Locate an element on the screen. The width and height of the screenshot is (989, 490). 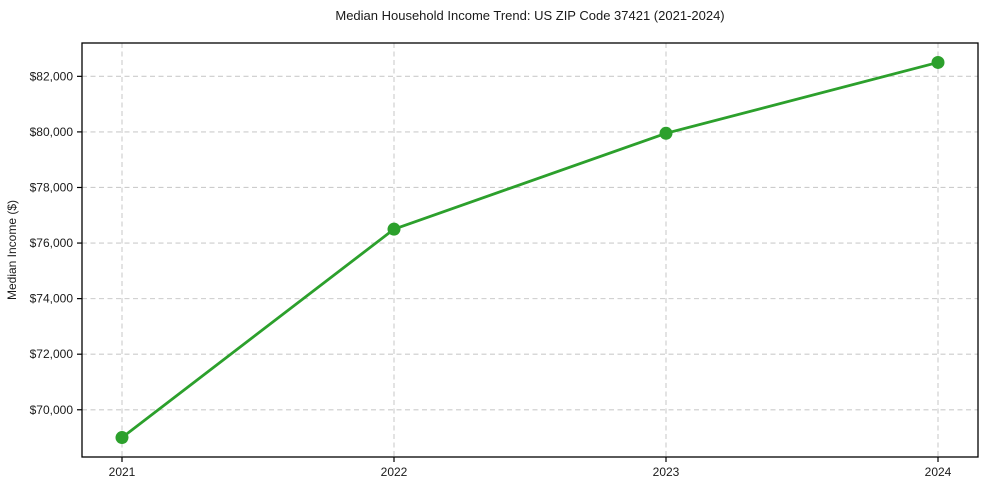
y-tick-label: $70,000 is located at coordinates (52, 410).